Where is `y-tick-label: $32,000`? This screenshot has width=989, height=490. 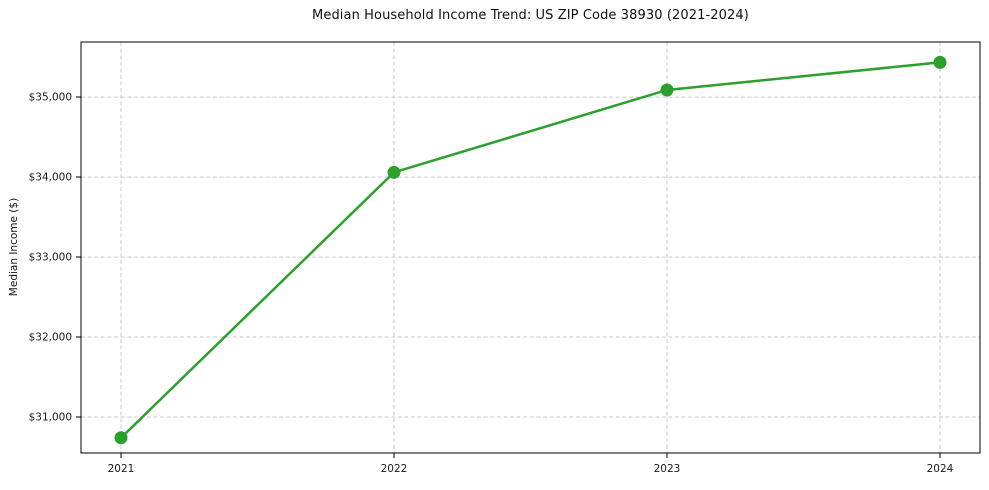 y-tick-label: $32,000 is located at coordinates (50, 338).